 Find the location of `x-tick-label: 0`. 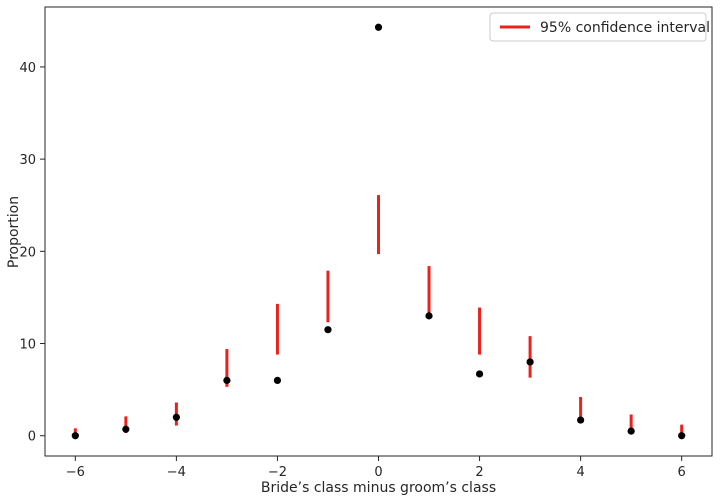

x-tick-label: 0 is located at coordinates (378, 472).